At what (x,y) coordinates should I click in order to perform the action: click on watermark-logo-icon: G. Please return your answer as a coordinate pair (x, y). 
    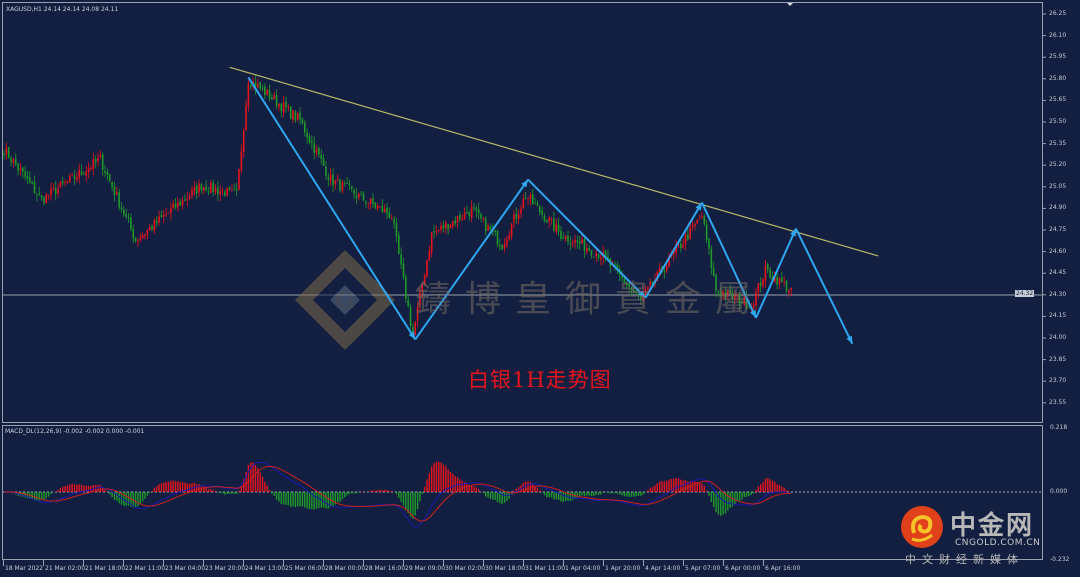
    Looking at the image, I should click on (345, 300).